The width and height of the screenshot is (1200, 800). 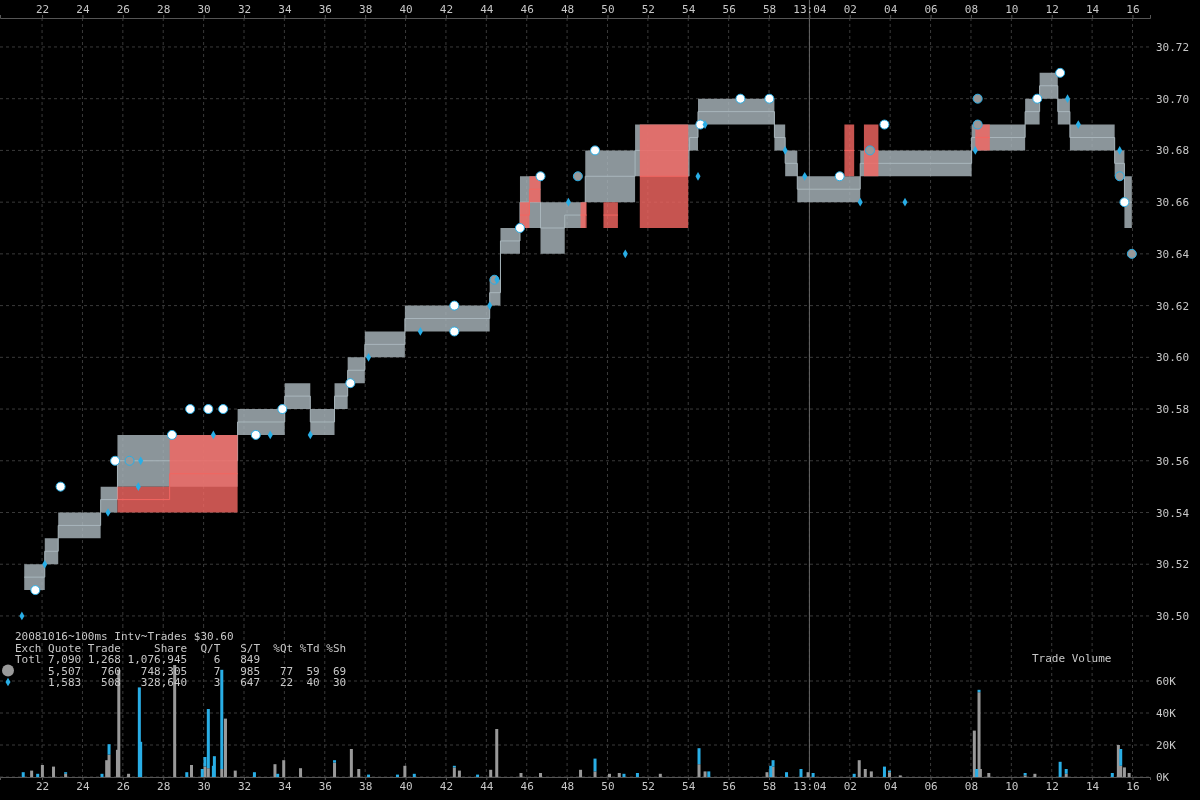 What do you see at coordinates (285, 786) in the screenshot?
I see `x-tick-label: 34` at bounding box center [285, 786].